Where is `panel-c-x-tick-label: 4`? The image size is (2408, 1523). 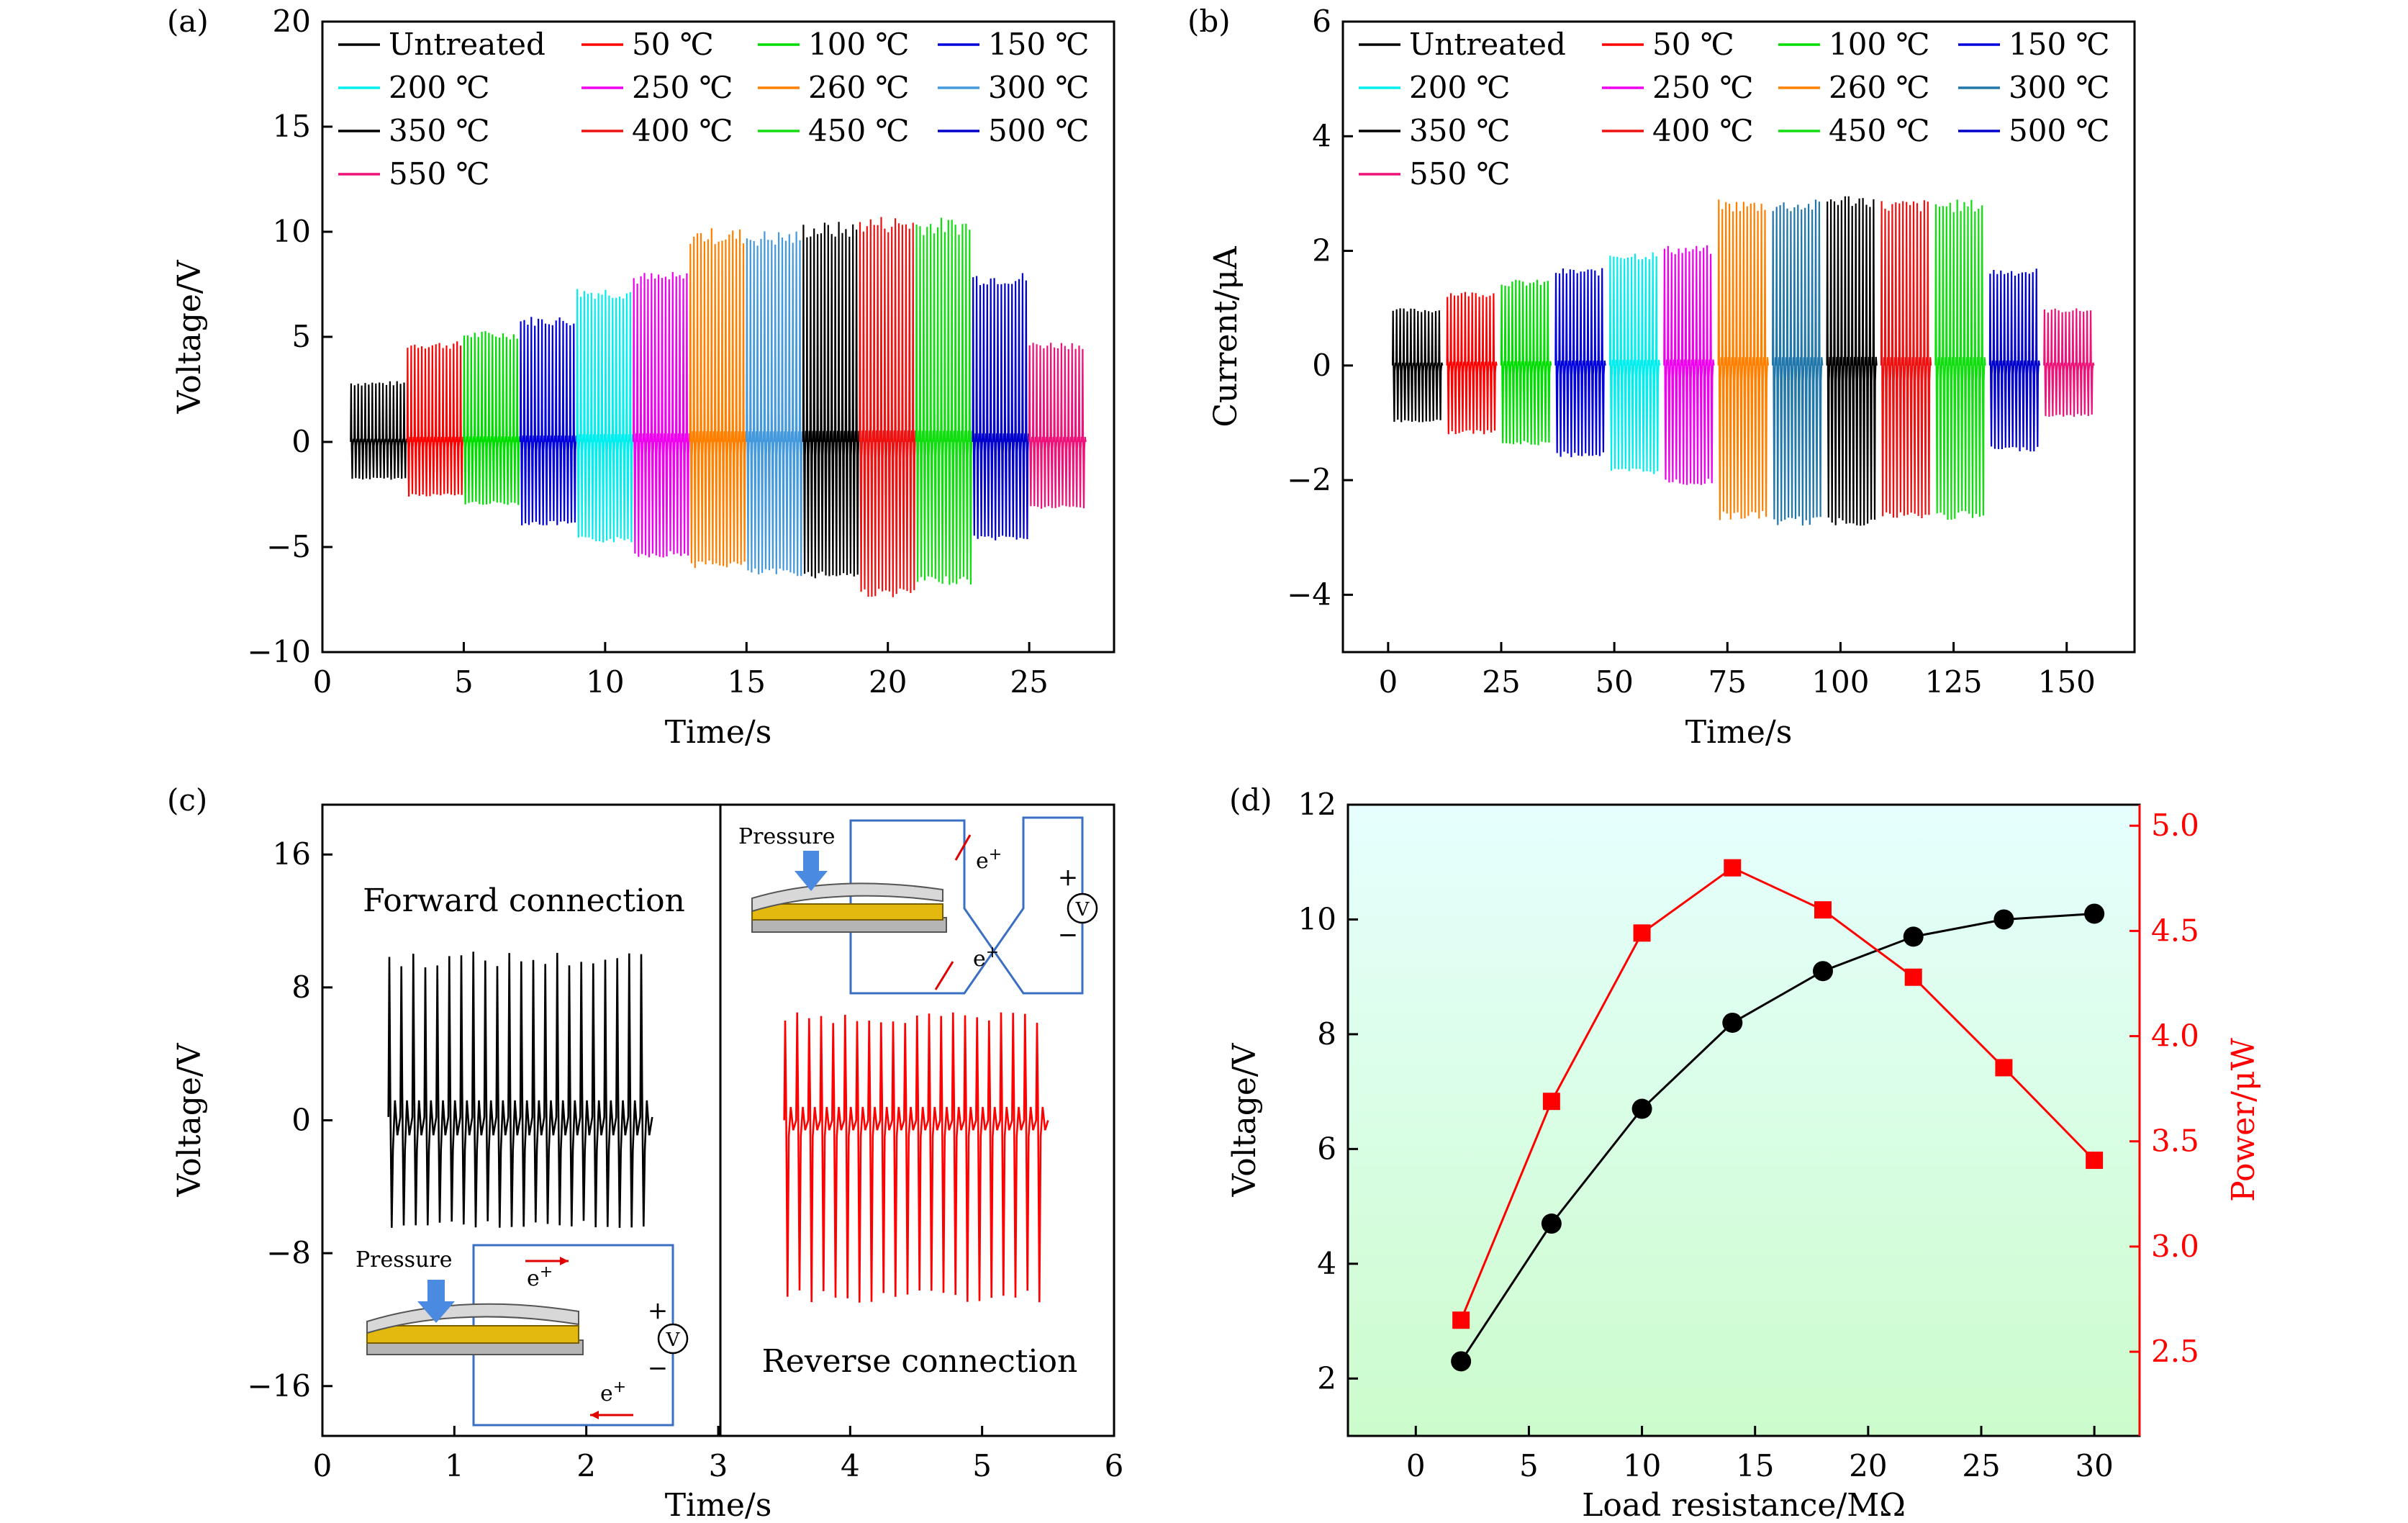
panel-c-x-tick-label: 4 is located at coordinates (850, 1466).